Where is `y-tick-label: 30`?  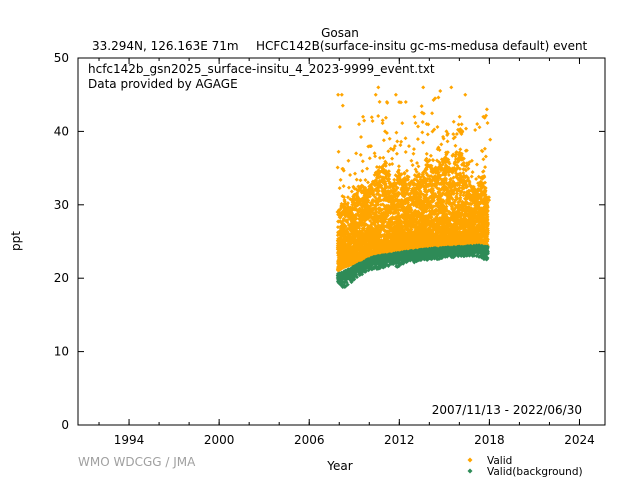 y-tick-label: 30 is located at coordinates (61, 205).